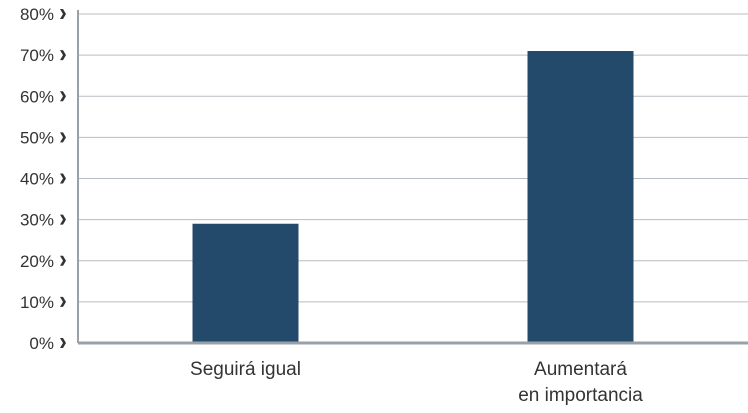  Describe the element at coordinates (37, 96) in the screenshot. I see `y-tick-label: 60%` at that location.